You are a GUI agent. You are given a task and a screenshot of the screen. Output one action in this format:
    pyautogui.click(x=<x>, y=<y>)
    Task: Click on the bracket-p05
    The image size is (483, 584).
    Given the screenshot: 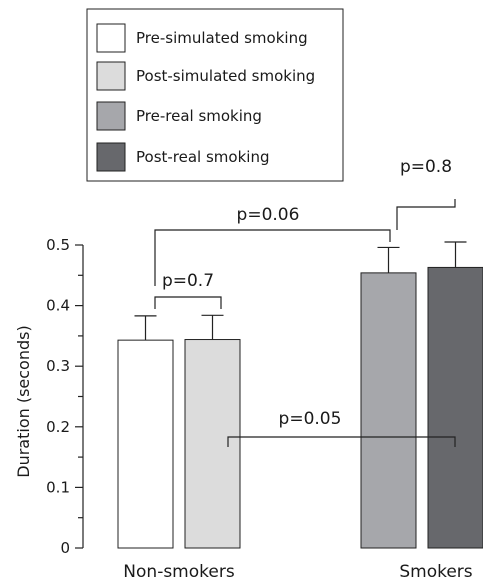 What is the action you would take?
    pyautogui.click(x=341, y=441)
    